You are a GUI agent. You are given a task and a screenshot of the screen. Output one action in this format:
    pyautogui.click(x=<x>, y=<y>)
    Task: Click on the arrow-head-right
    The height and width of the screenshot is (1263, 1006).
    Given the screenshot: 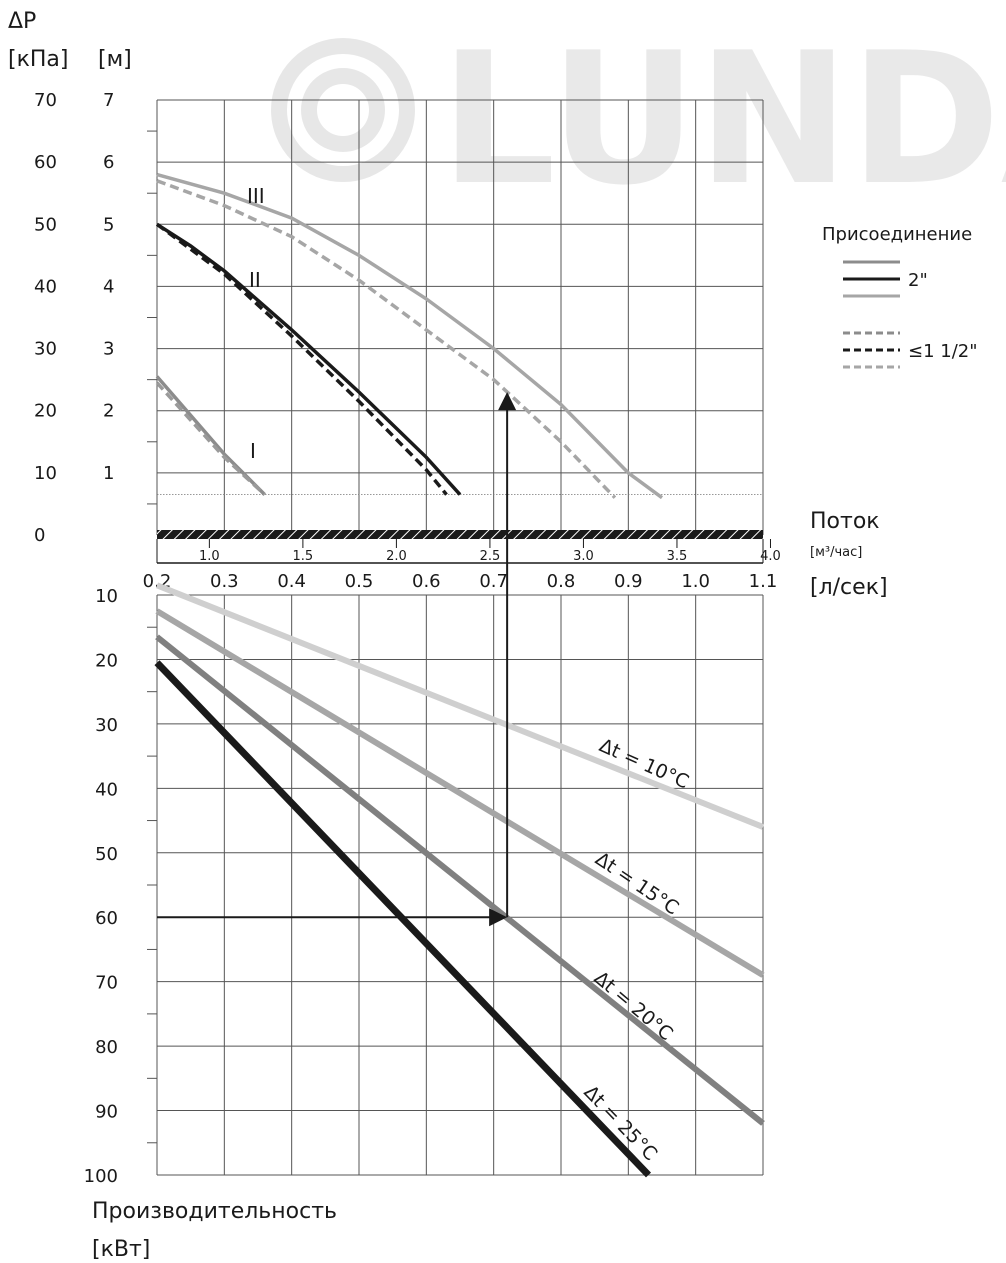 What is the action you would take?
    pyautogui.click(x=498, y=917)
    